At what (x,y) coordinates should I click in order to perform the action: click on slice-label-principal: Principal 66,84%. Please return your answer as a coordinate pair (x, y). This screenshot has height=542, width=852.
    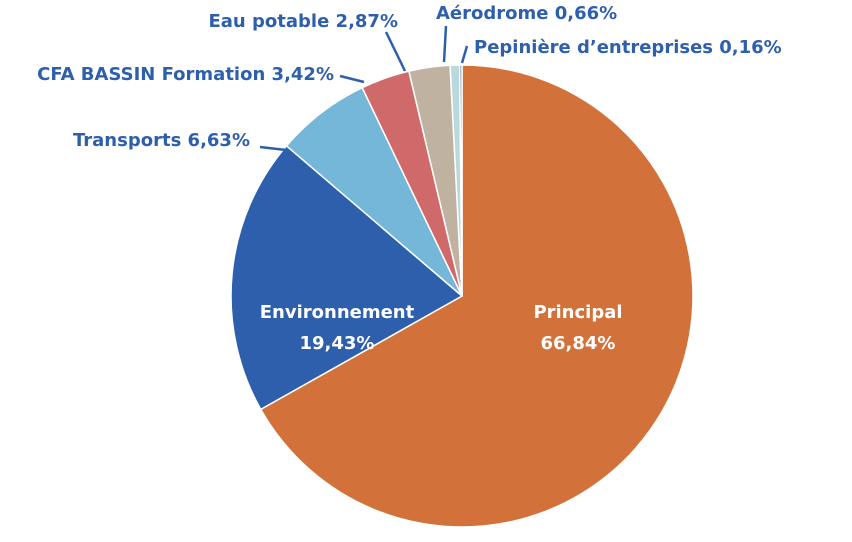
    Looking at the image, I should click on (577, 328).